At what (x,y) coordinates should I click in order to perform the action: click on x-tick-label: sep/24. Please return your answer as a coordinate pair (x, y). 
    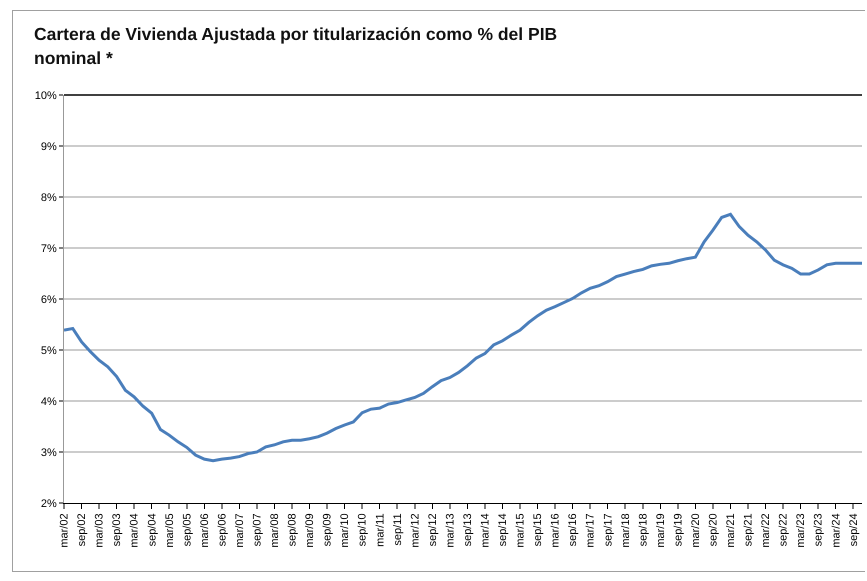
    Looking at the image, I should click on (854, 529).